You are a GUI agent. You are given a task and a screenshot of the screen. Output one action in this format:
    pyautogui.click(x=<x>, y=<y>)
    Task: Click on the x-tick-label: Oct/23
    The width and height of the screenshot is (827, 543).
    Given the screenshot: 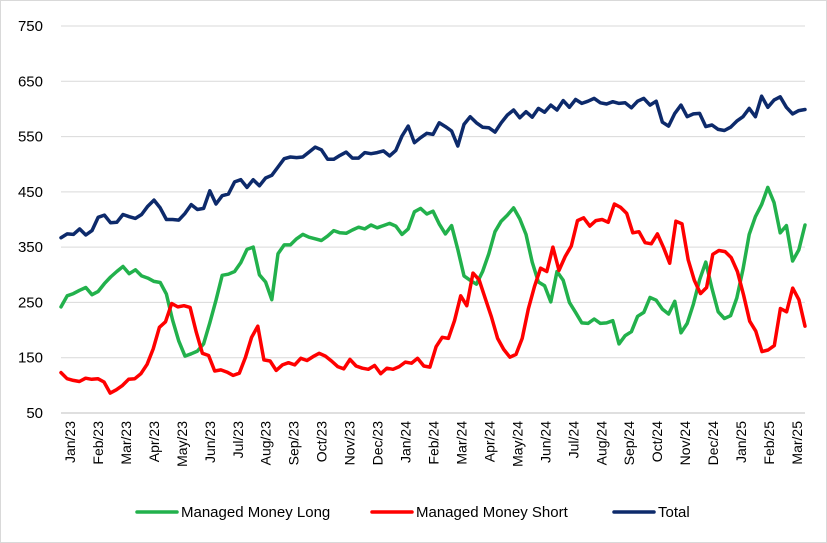 What is the action you would take?
    pyautogui.click(x=322, y=441)
    